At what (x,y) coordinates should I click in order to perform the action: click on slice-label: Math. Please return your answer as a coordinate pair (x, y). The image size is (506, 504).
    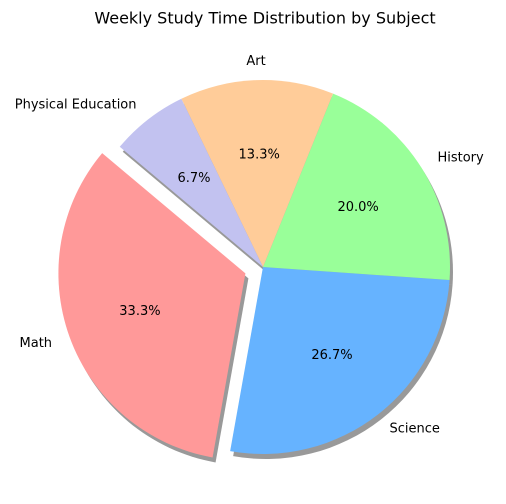
    Looking at the image, I should click on (36, 343).